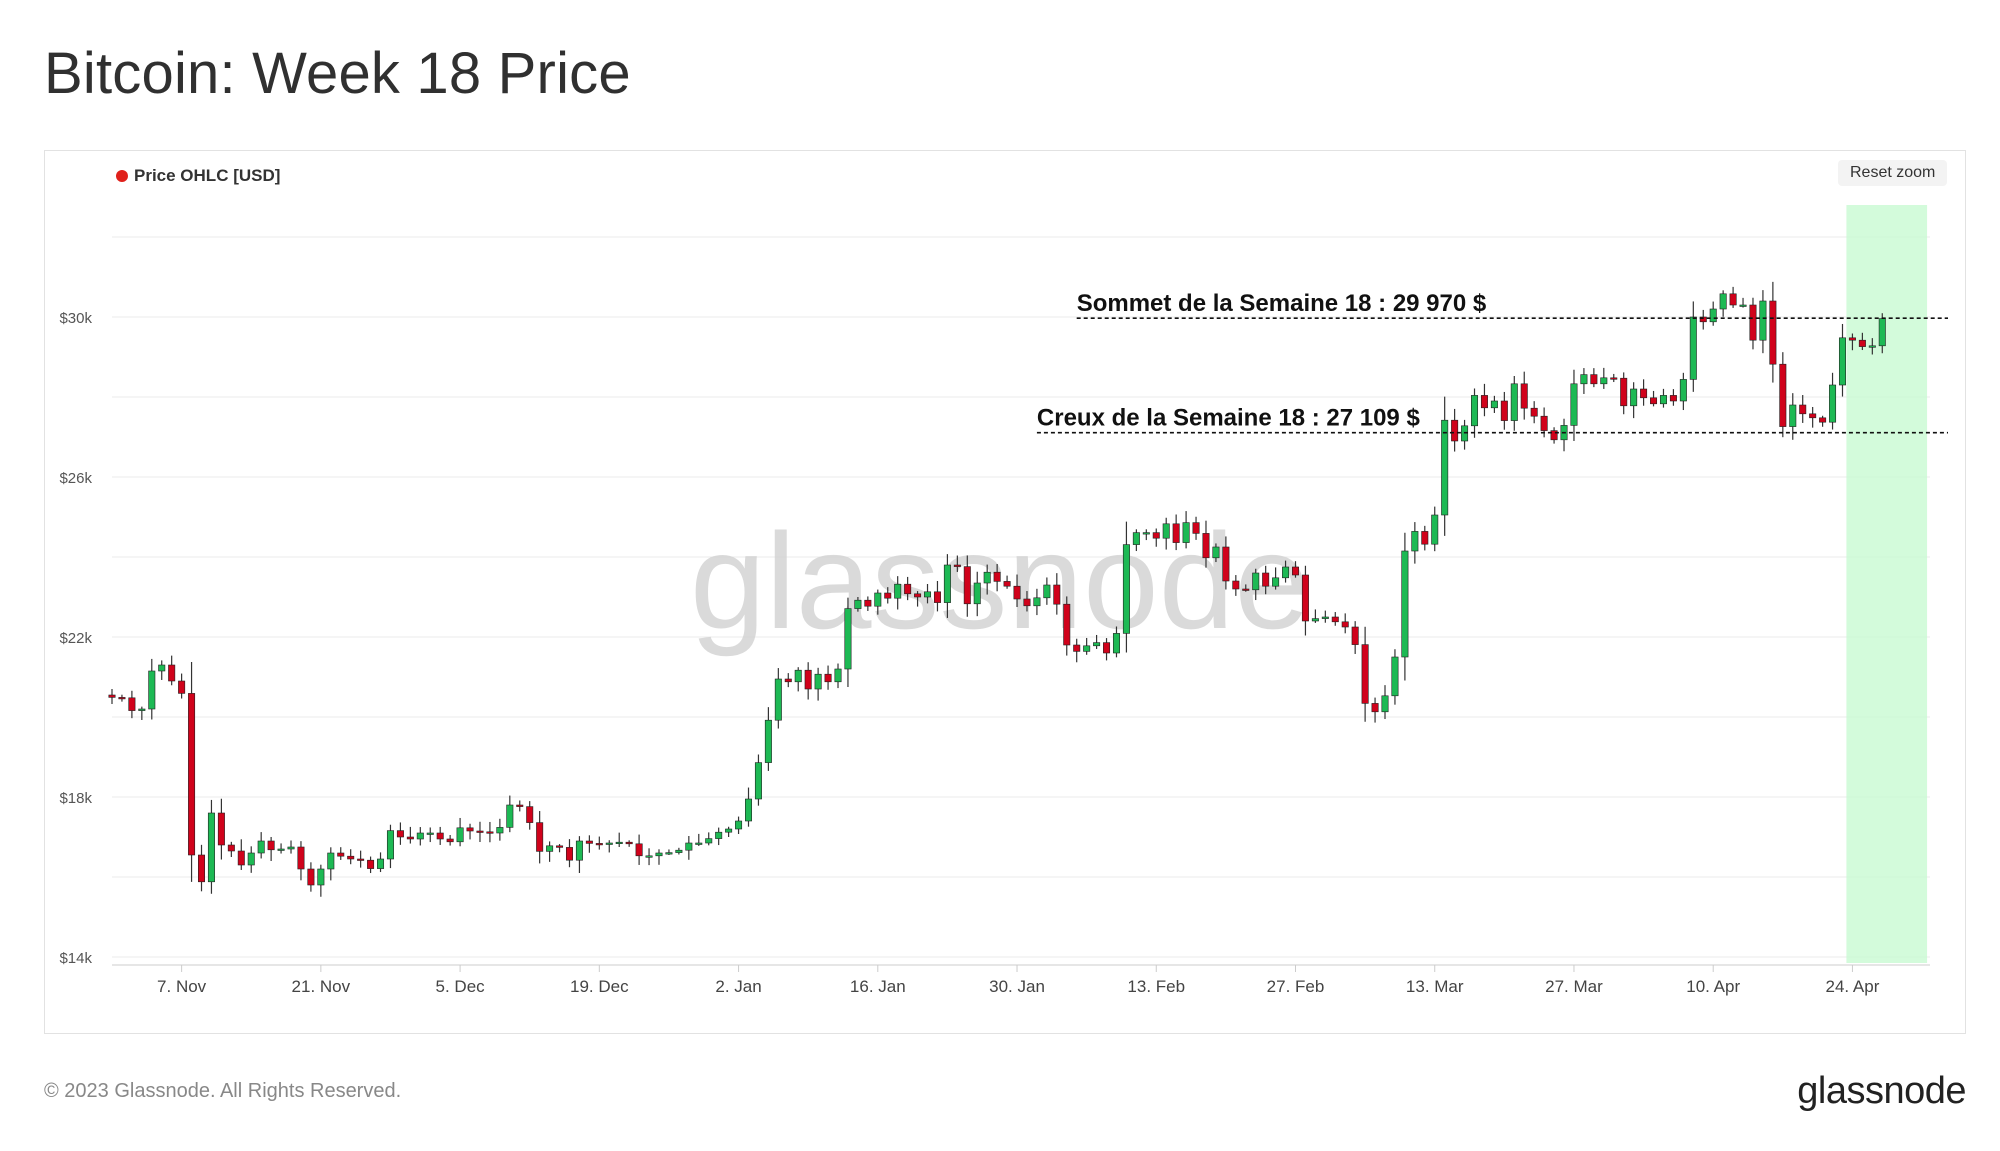 The height and width of the screenshot is (1151, 2000). What do you see at coordinates (1435, 986) in the screenshot?
I see `x-tick-label: 13. Mar` at bounding box center [1435, 986].